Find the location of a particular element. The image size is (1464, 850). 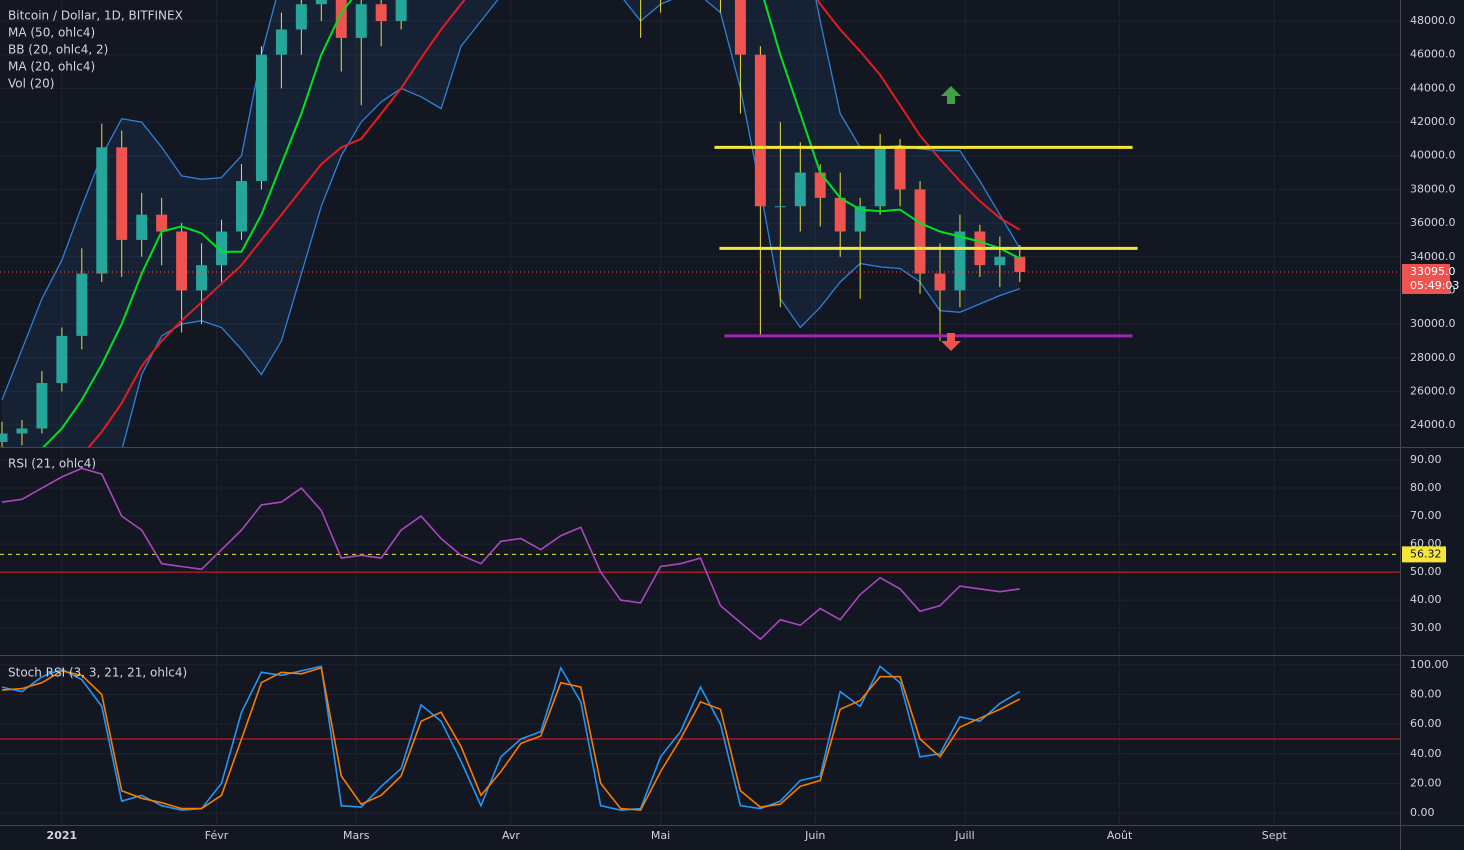

x-tick-label: Août is located at coordinates (1120, 835).